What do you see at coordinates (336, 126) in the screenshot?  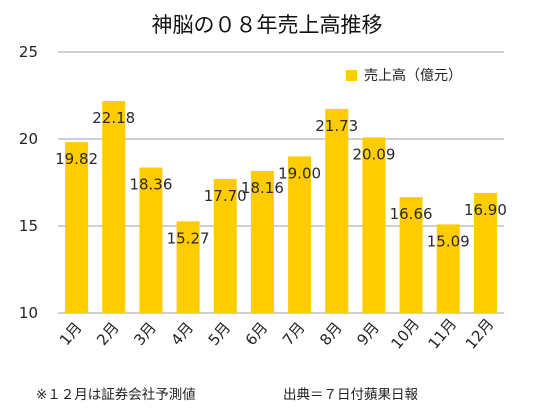 I see `data-label: 21.73` at bounding box center [336, 126].